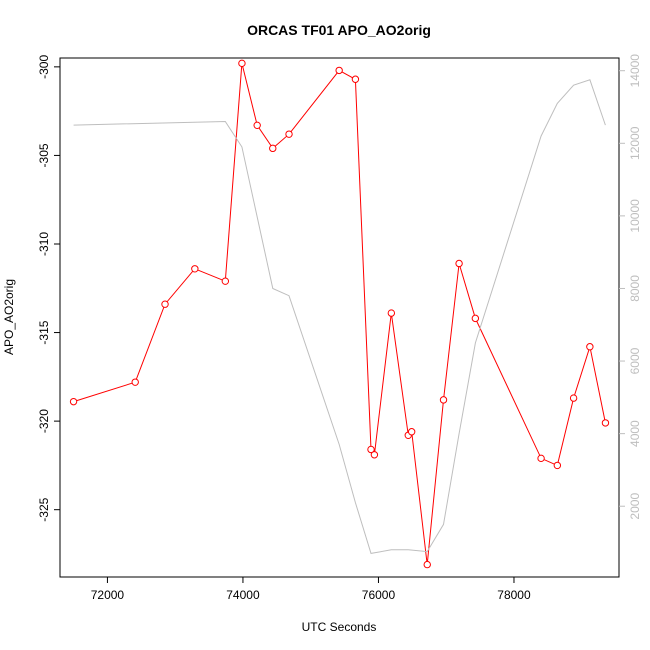 The width and height of the screenshot is (650, 650). I want to click on y-axis: -300 -305 -310 -315 -320 -325, so click(48, 288).